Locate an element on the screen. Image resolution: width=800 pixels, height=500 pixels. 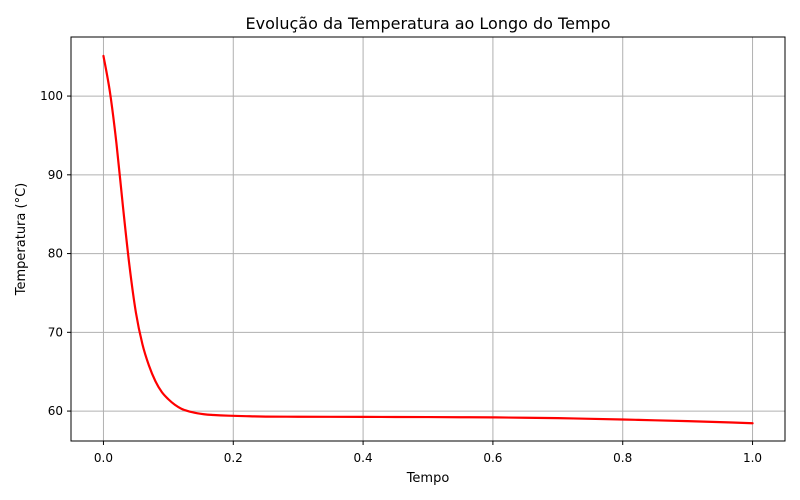
x-axis-label: Tempo is located at coordinates (428, 478).